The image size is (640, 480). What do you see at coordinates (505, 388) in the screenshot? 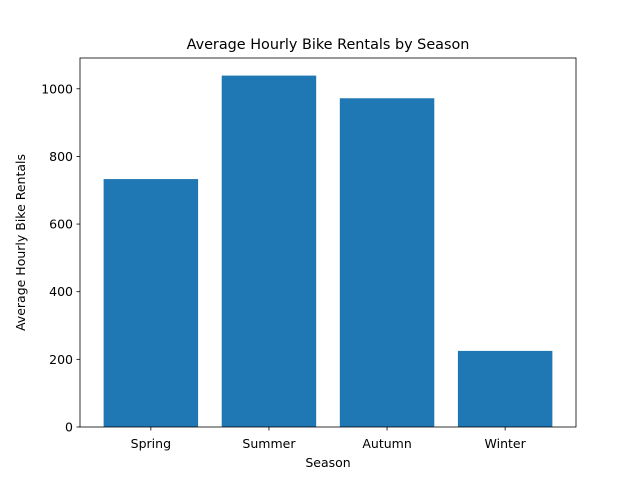
I see `bar-winter` at bounding box center [505, 388].